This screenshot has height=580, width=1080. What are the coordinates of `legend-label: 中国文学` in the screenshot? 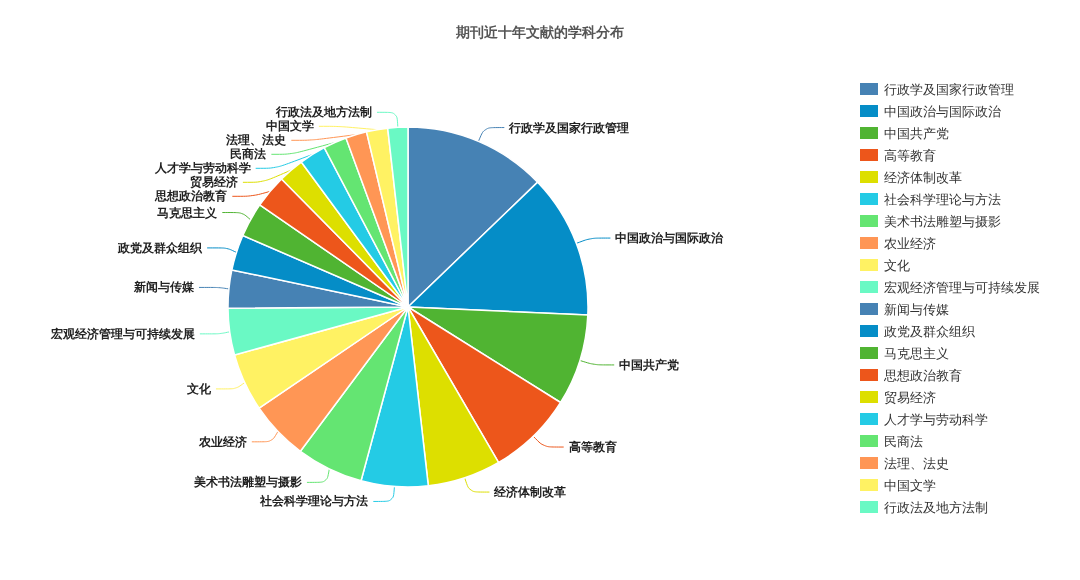 It's located at (910, 485).